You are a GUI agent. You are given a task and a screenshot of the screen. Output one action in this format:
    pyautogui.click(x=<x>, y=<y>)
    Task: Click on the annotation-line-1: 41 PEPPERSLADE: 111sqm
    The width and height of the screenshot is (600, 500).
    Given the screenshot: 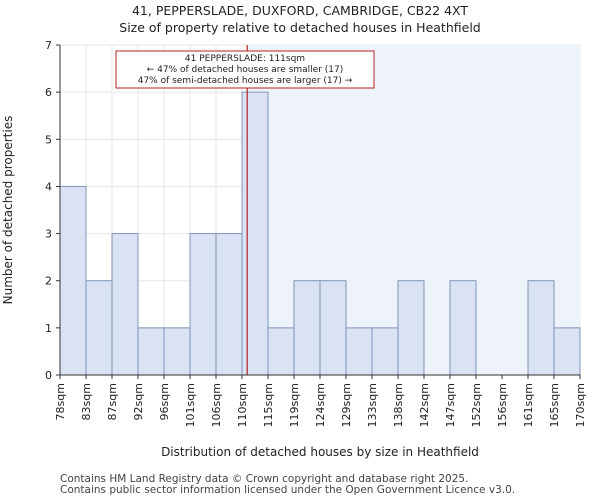 What is the action you would take?
    pyautogui.click(x=245, y=59)
    